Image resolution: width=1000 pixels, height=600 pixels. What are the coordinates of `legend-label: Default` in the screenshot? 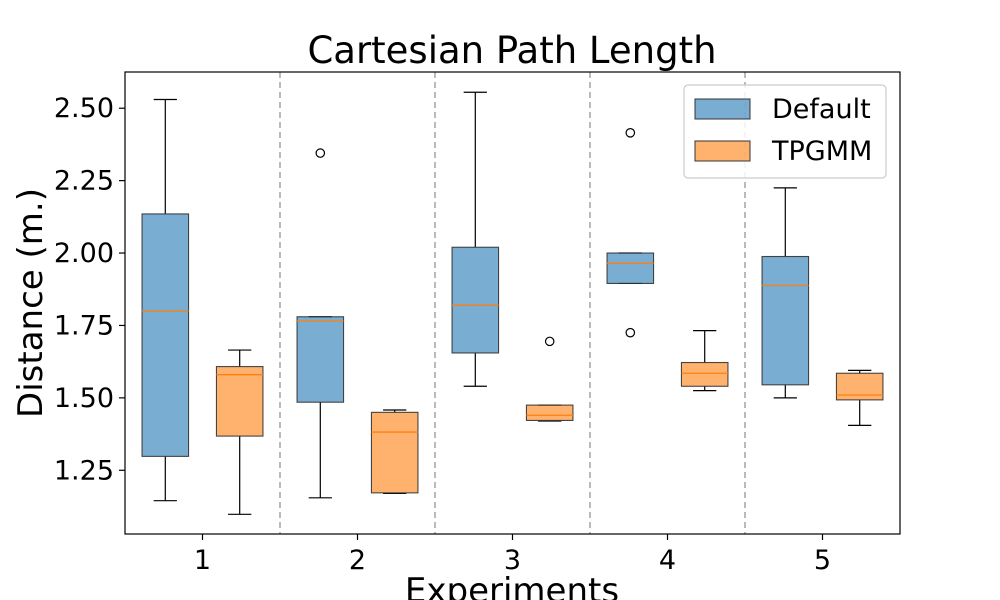 It's located at (821, 109).